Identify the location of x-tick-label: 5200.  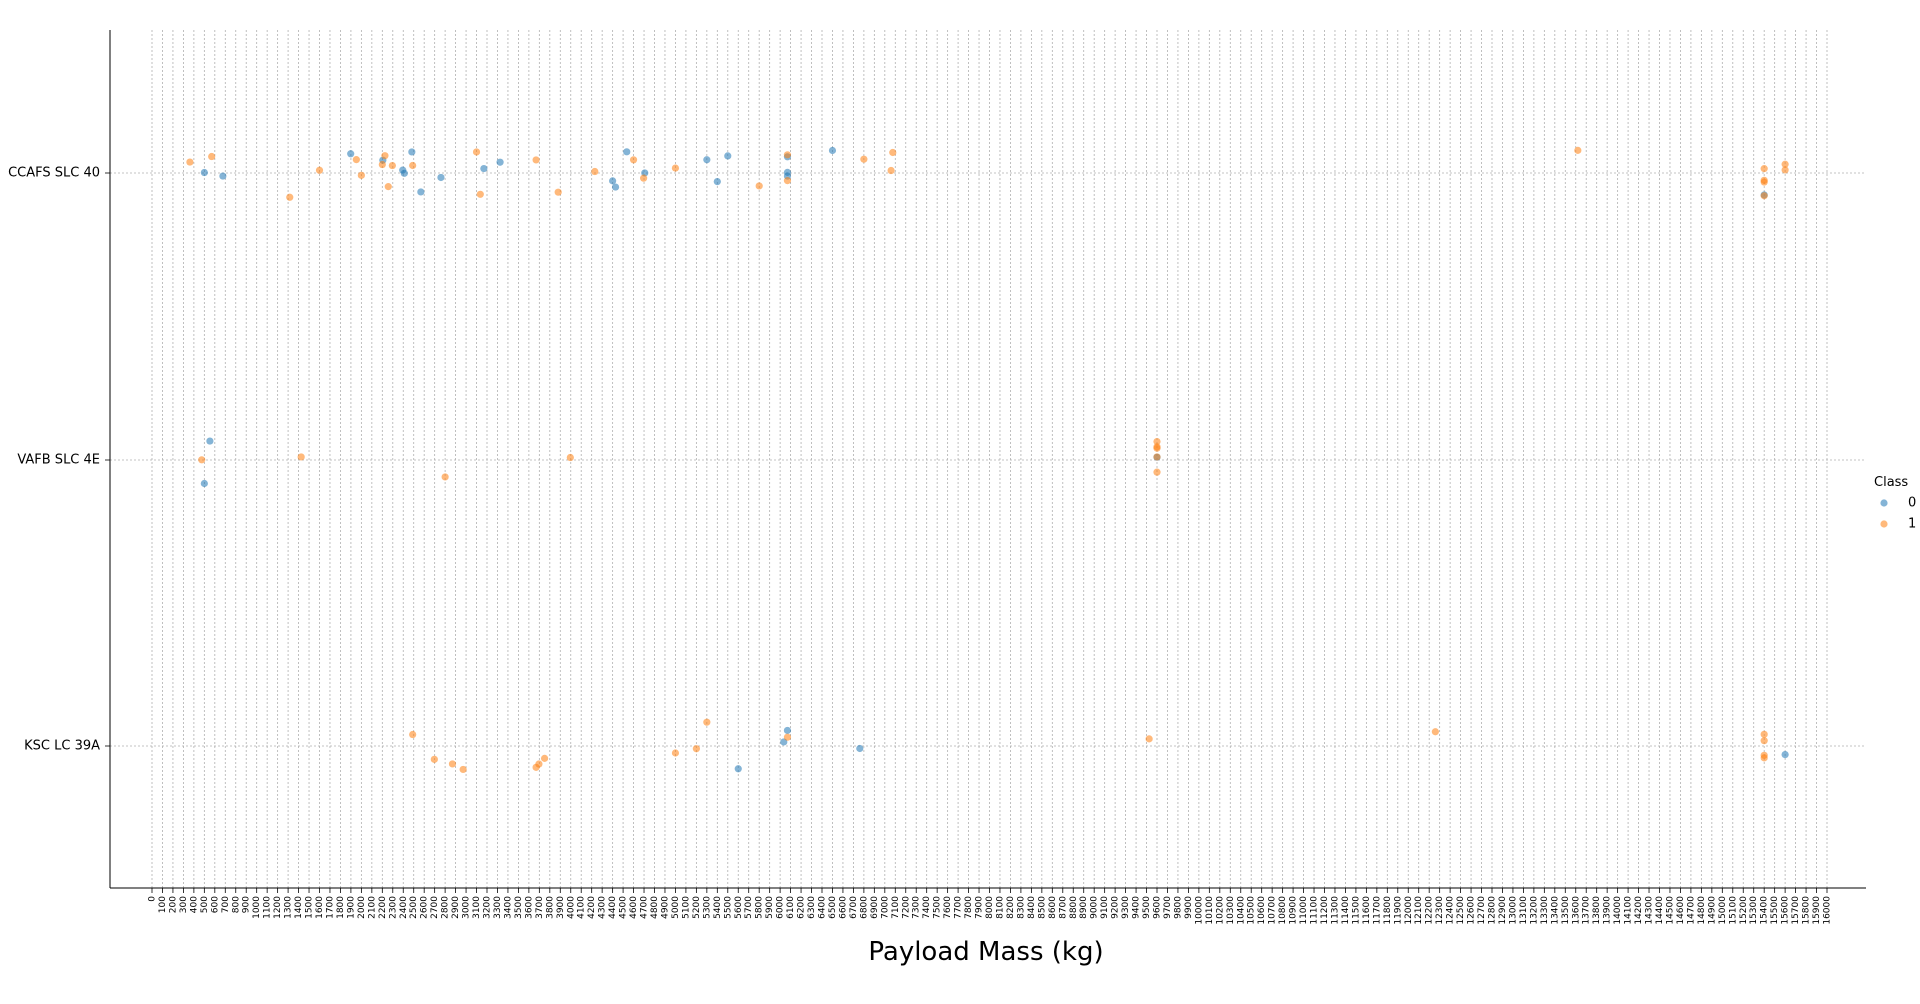
(697, 907).